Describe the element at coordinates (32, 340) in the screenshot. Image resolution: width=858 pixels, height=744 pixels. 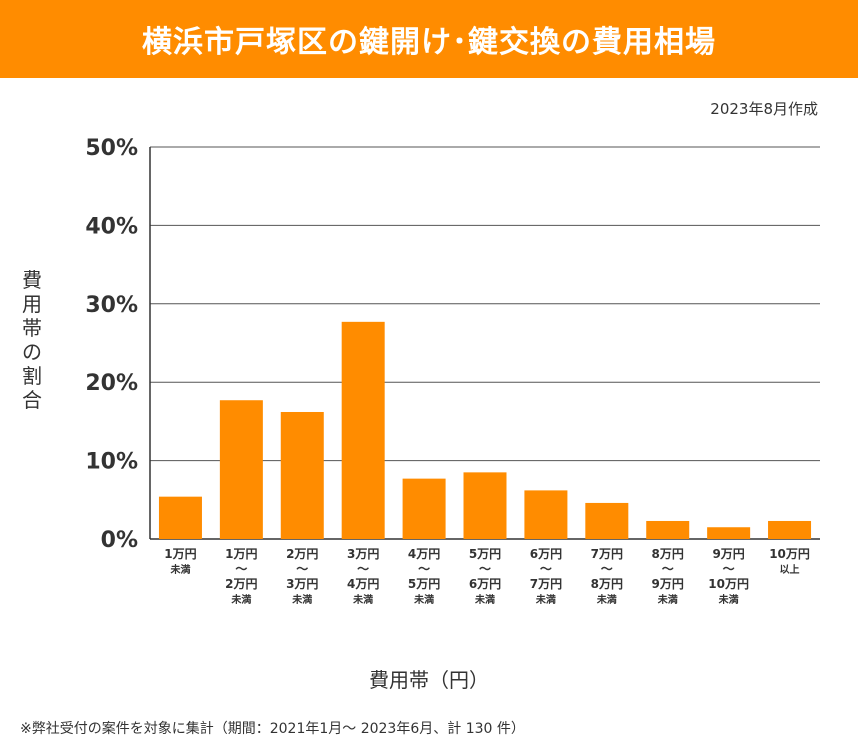
I see `y-axis-label: 費用帯の割合` at that location.